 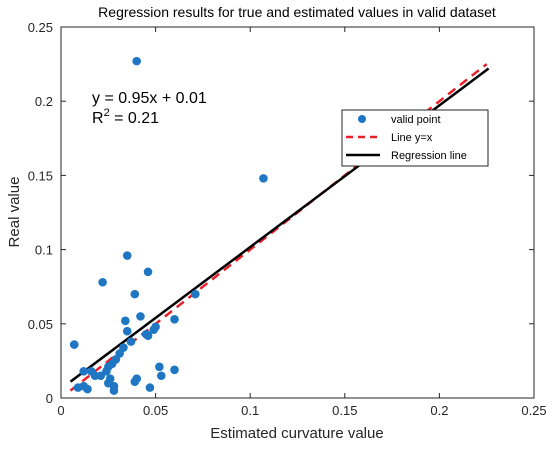 What do you see at coordinates (14, 212) in the screenshot?
I see `y-axis-label: Real value` at bounding box center [14, 212].